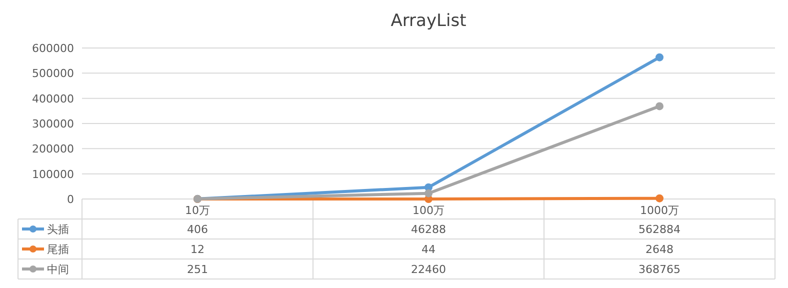 Image resolution: width=788 pixels, height=288 pixels. What do you see at coordinates (197, 210) in the screenshot?
I see `x-tick-label: 10万` at bounding box center [197, 210].